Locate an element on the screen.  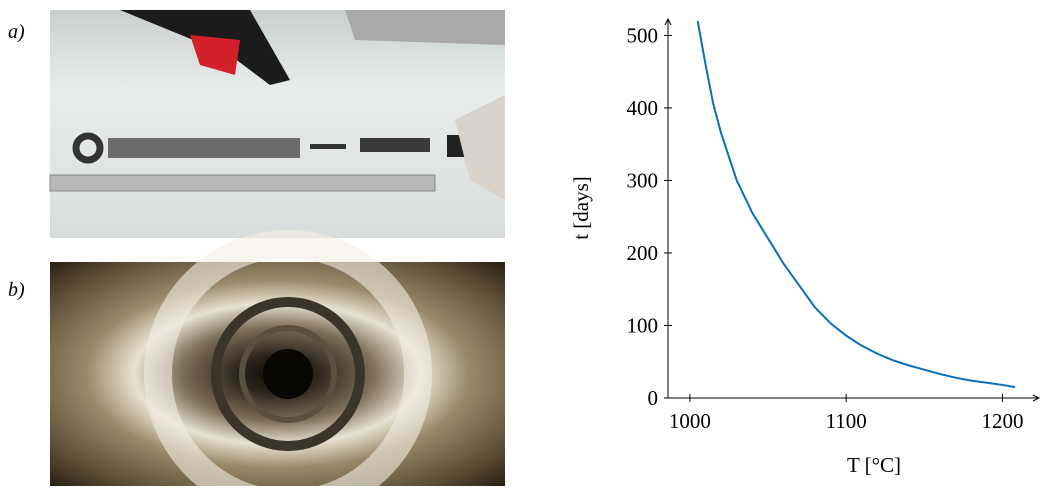
y-axis-label: t [days] is located at coordinates (581, 208).